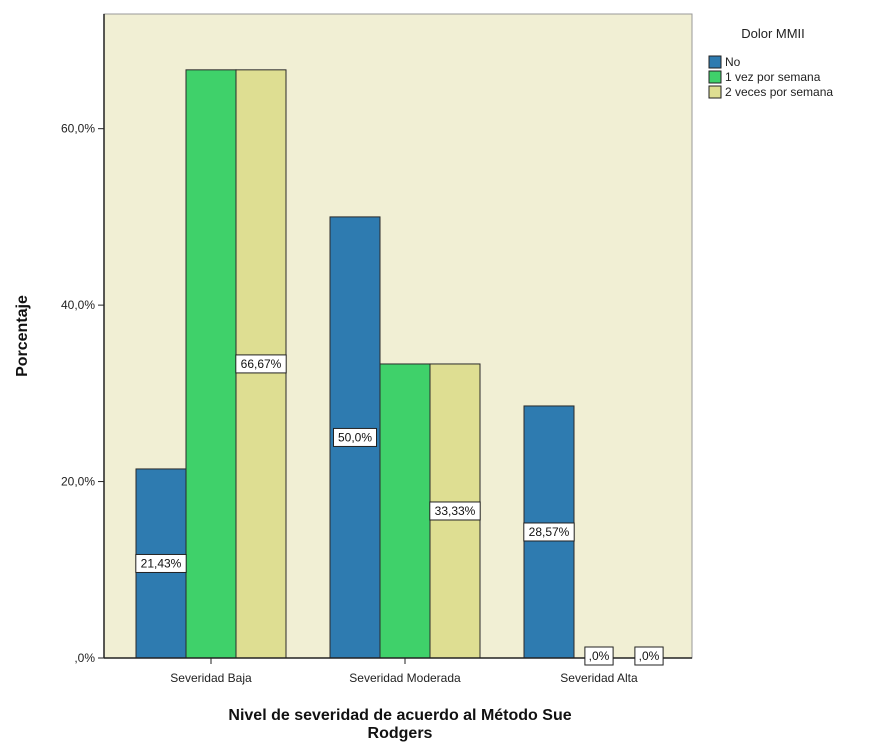 This screenshot has height=744, width=878. What do you see at coordinates (78, 129) in the screenshot?
I see `y-tick-label: 60,0%` at bounding box center [78, 129].